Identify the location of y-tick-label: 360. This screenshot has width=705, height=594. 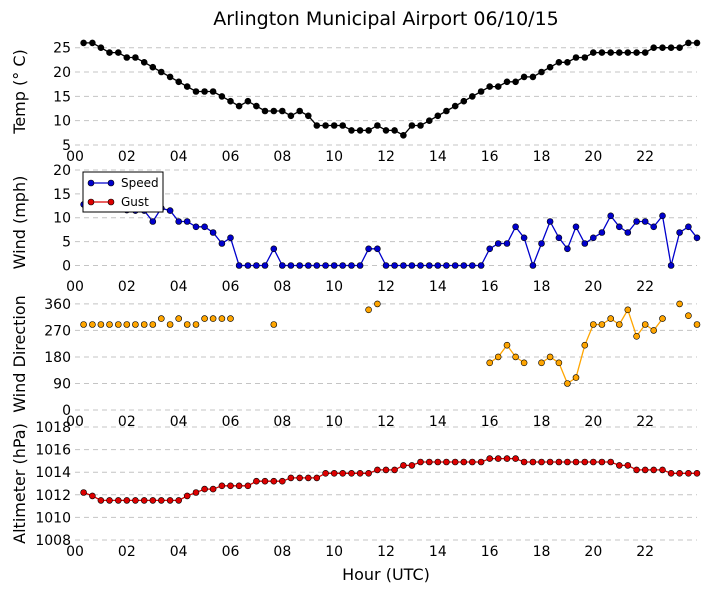
(57, 305).